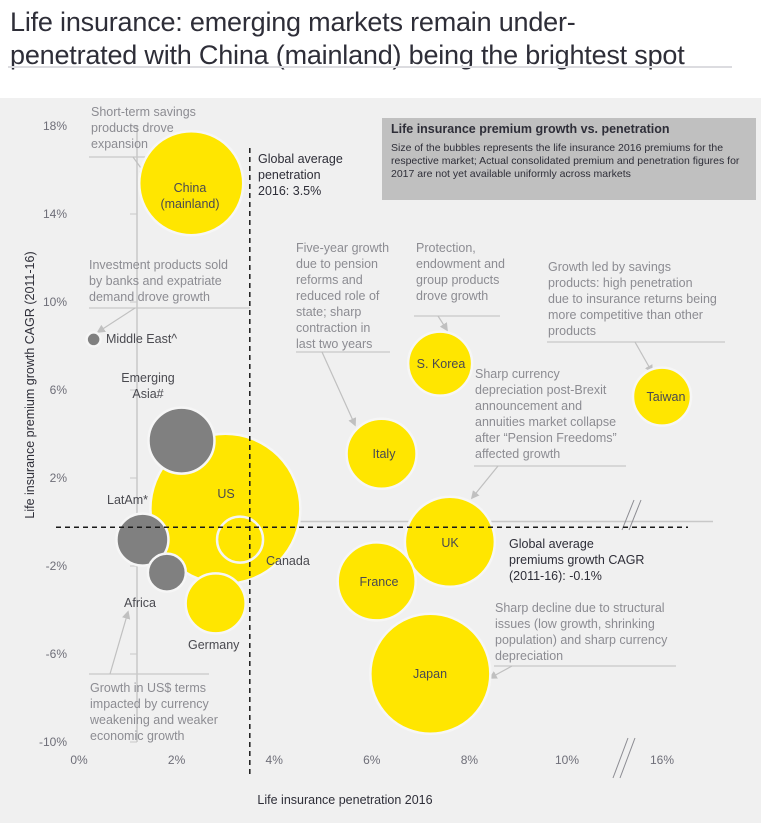 Image resolution: width=761 pixels, height=823 pixels. What do you see at coordinates (167, 572) in the screenshot?
I see `bubble-africa` at bounding box center [167, 572].